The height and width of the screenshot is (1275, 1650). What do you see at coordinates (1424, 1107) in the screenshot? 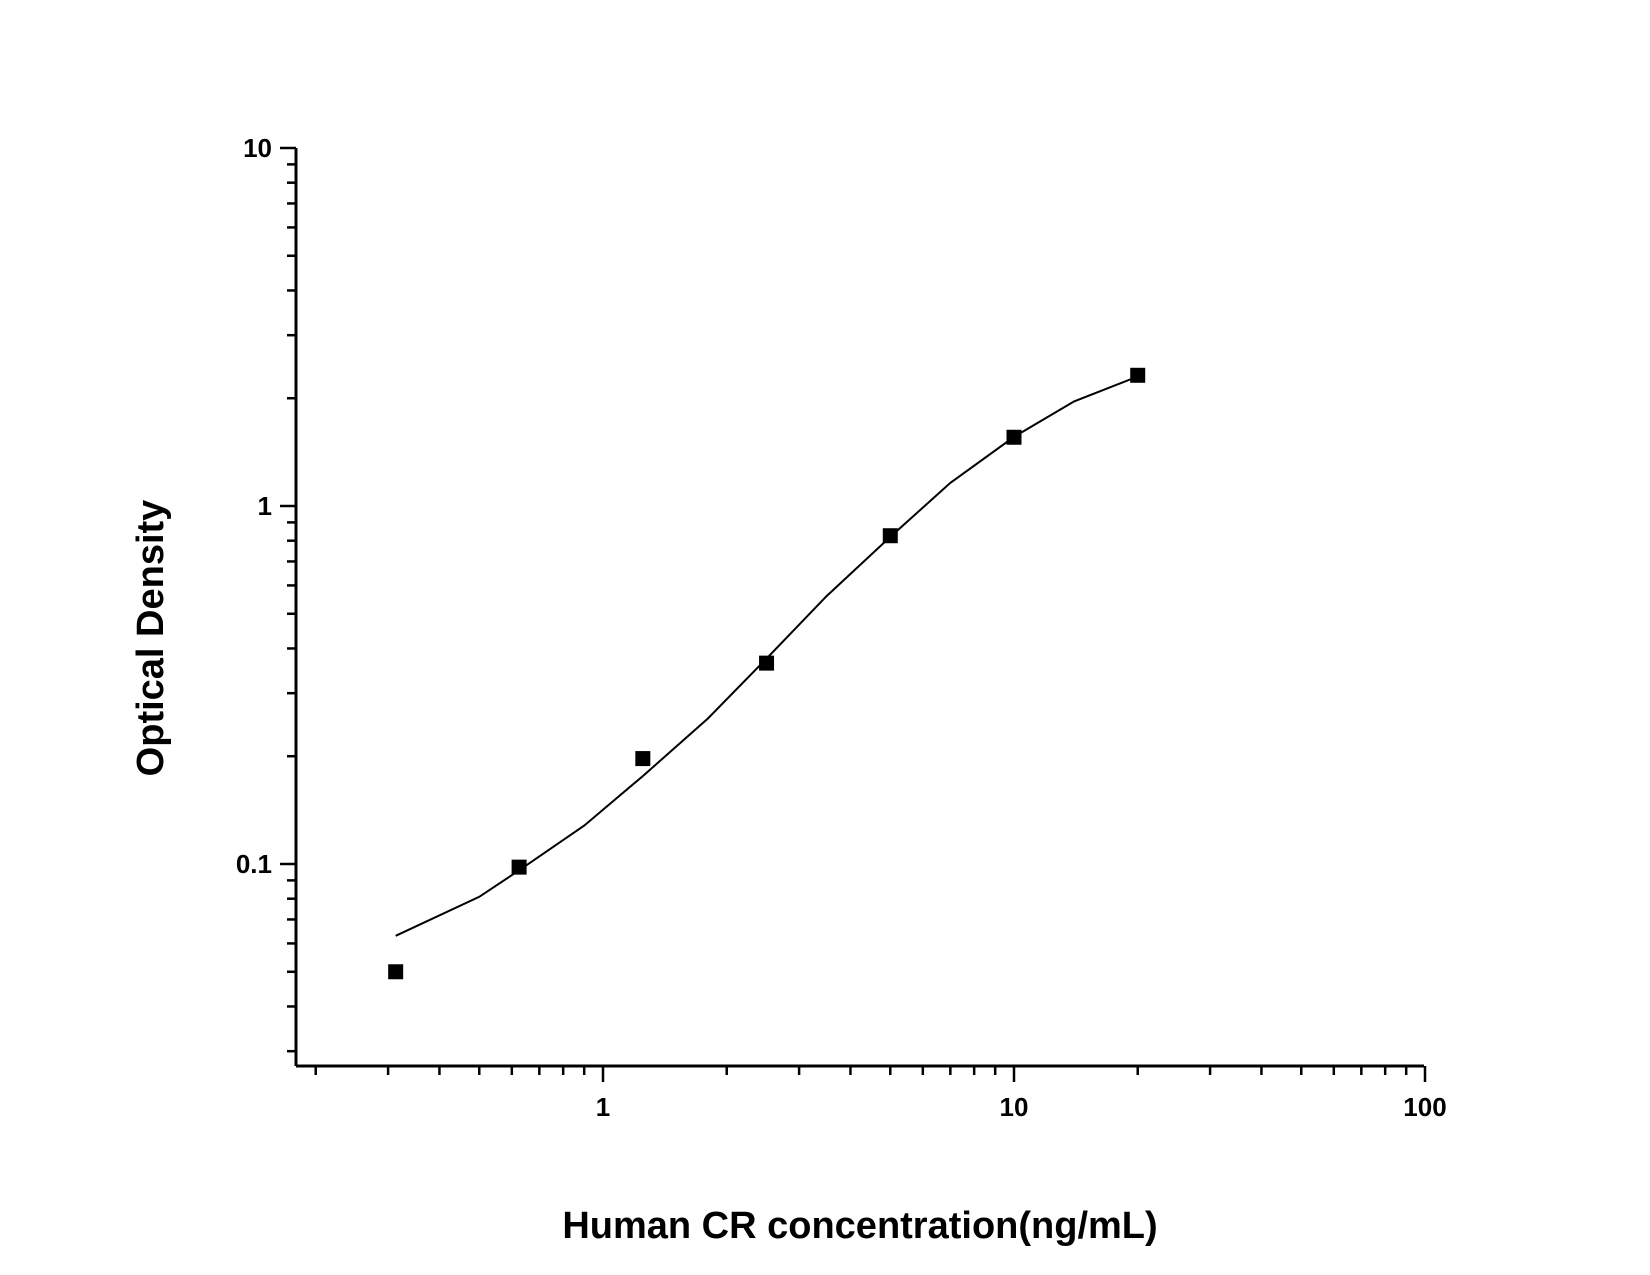
I see `x-tick-label: 100` at bounding box center [1424, 1107].